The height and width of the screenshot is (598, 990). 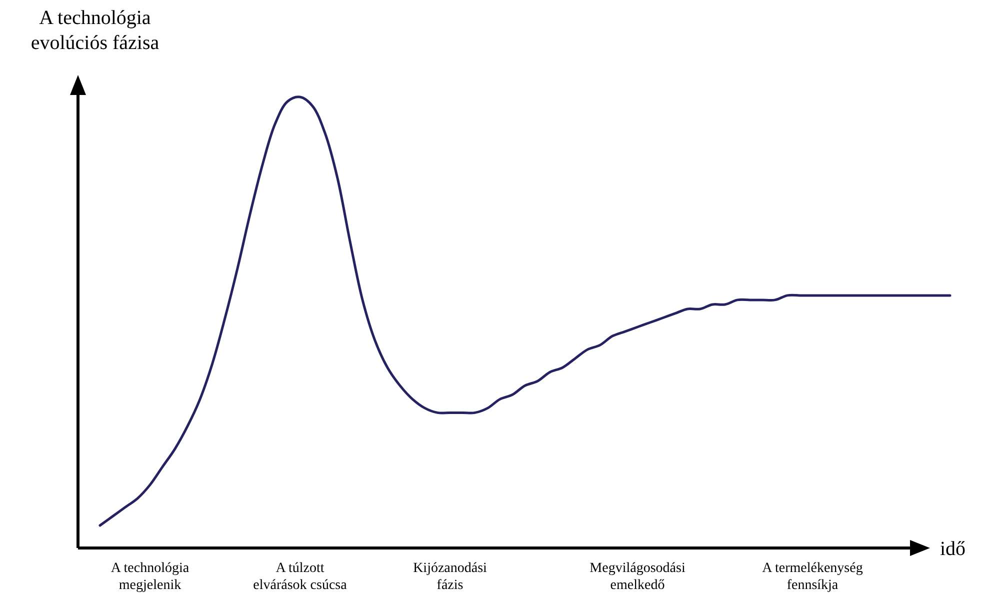 I want to click on y-axis-title: A technológia evolúciós fázisa, so click(x=95, y=30).